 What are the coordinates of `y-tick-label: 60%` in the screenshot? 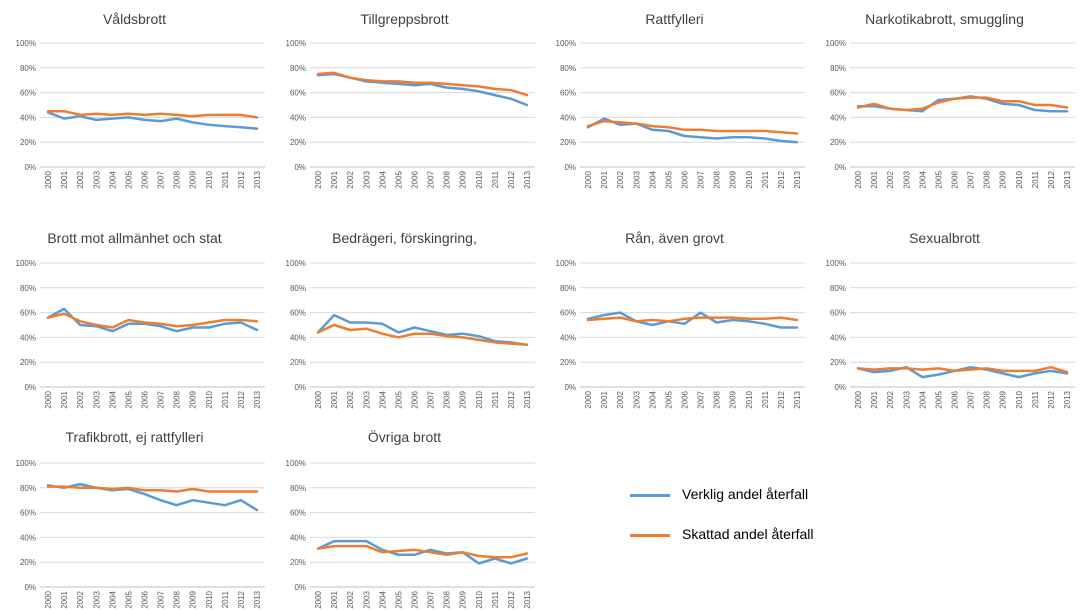 It's located at (298, 313).